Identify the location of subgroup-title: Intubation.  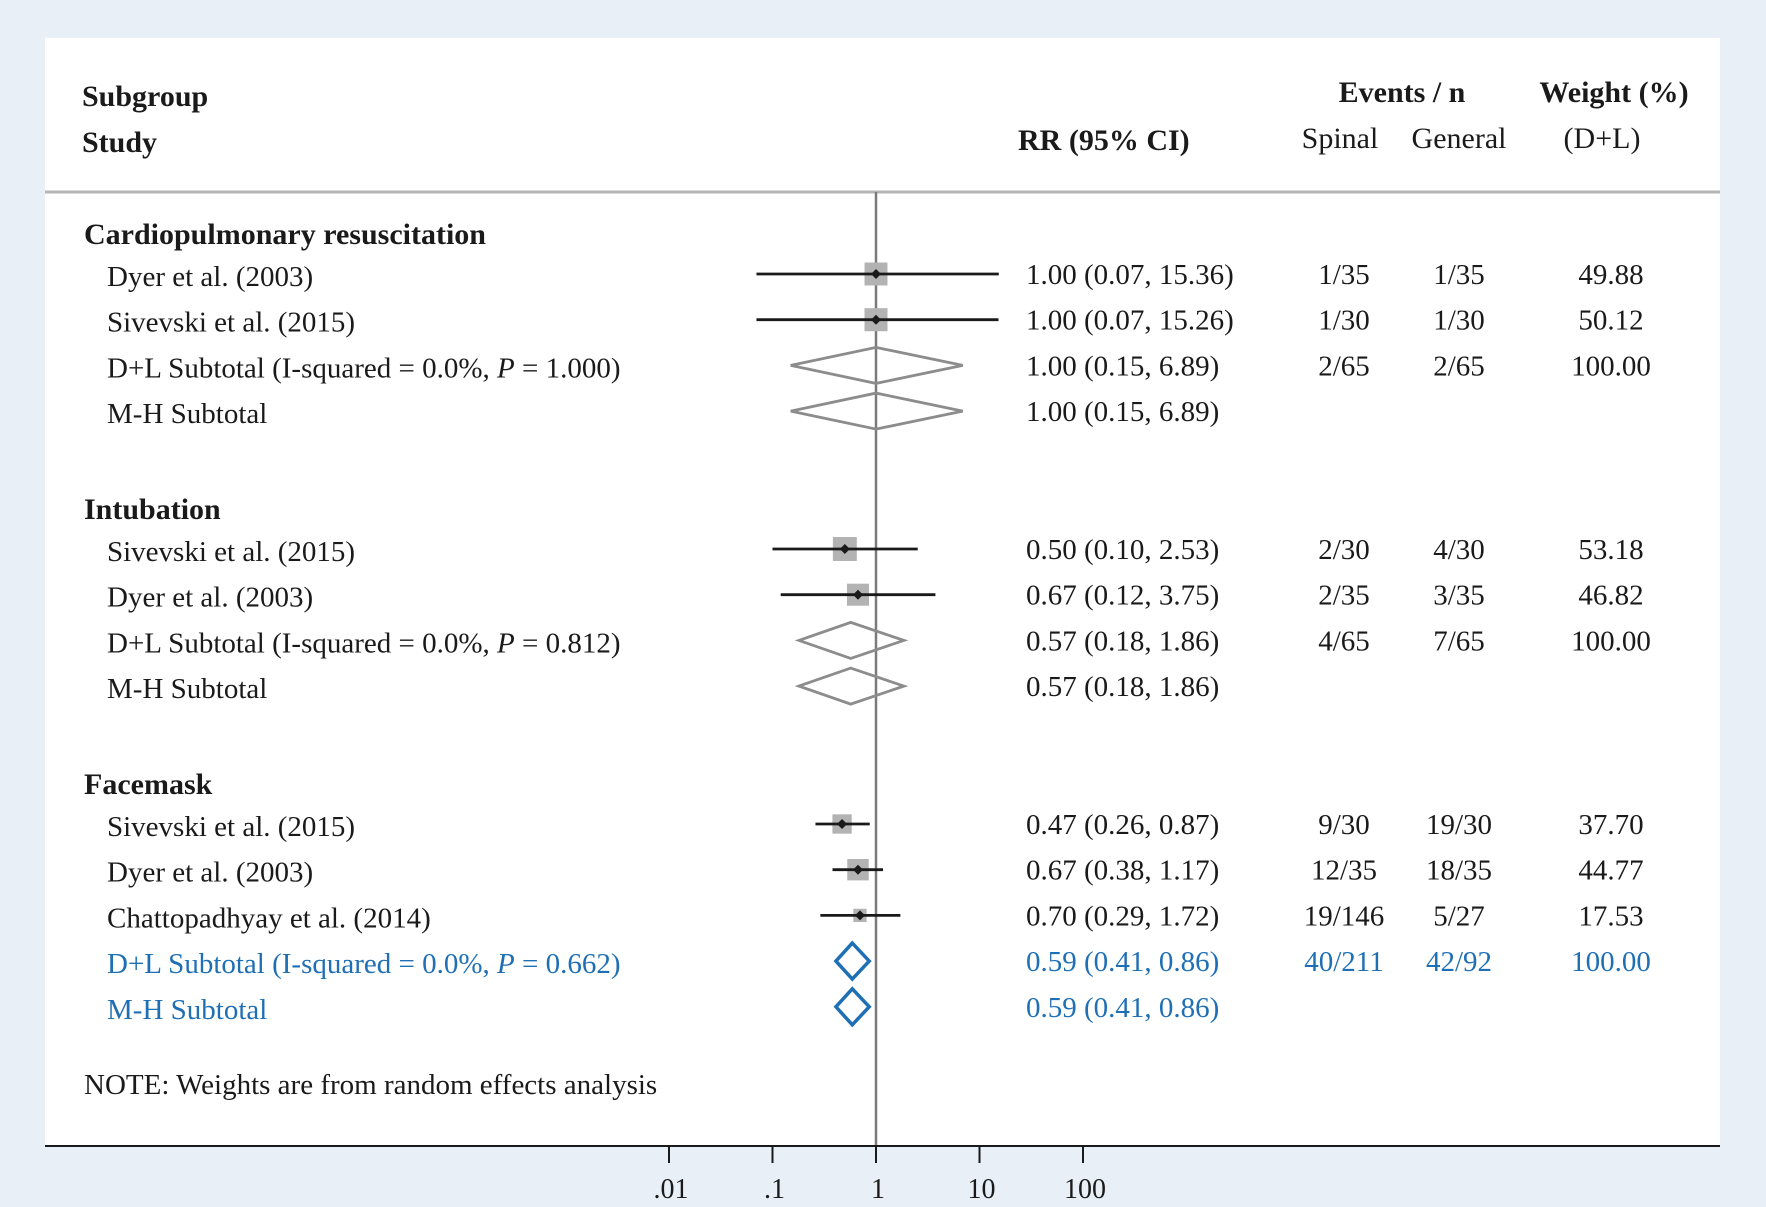
(152, 509).